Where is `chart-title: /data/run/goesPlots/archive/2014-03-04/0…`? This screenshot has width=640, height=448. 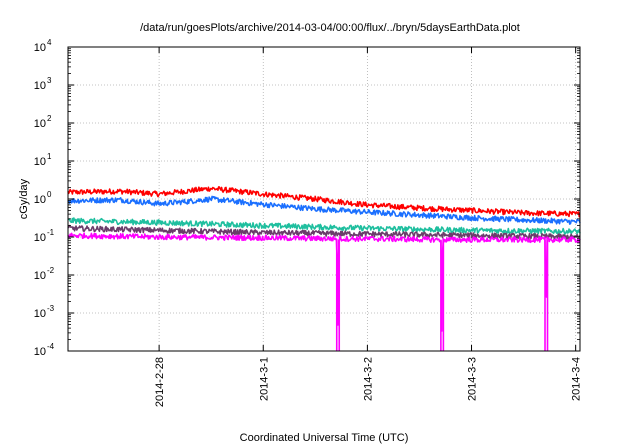 chart-title: /data/run/goesPlots/archive/2014-03-04/0… is located at coordinates (330, 28).